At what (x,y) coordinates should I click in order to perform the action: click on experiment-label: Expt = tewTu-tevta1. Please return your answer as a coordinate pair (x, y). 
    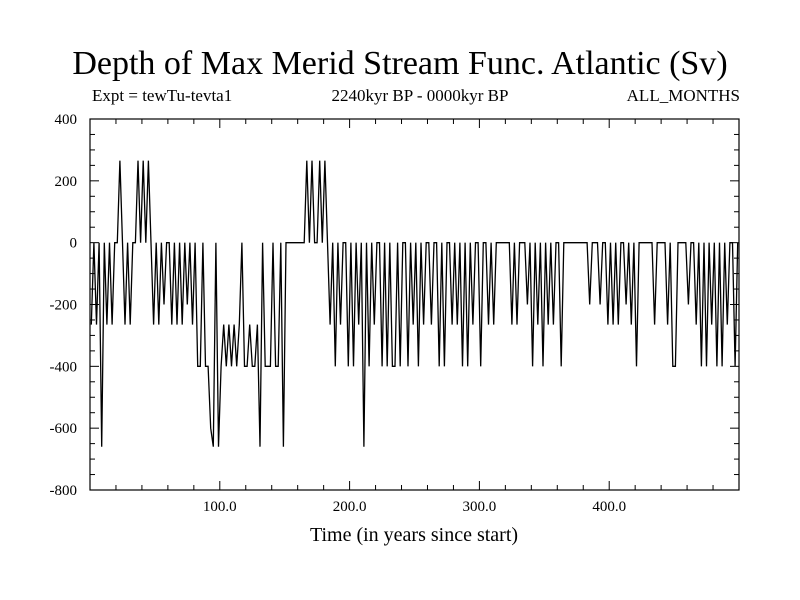
    Looking at the image, I should click on (162, 95).